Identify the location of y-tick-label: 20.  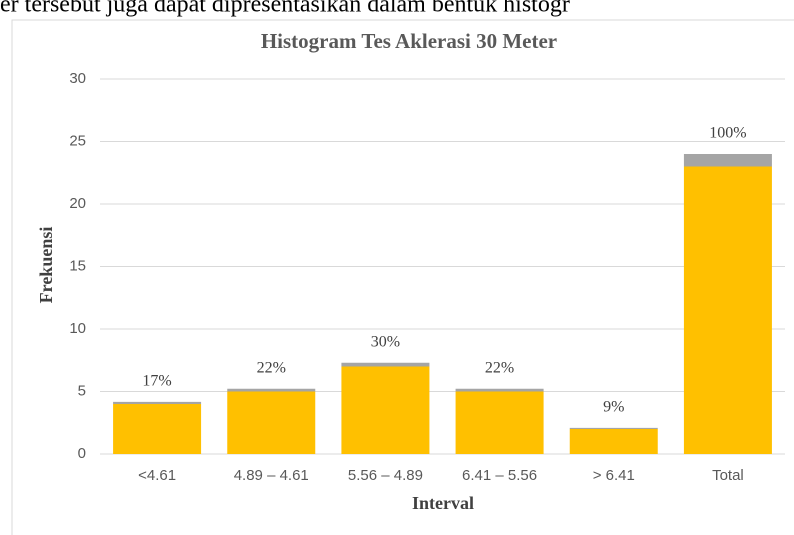
(77, 203).